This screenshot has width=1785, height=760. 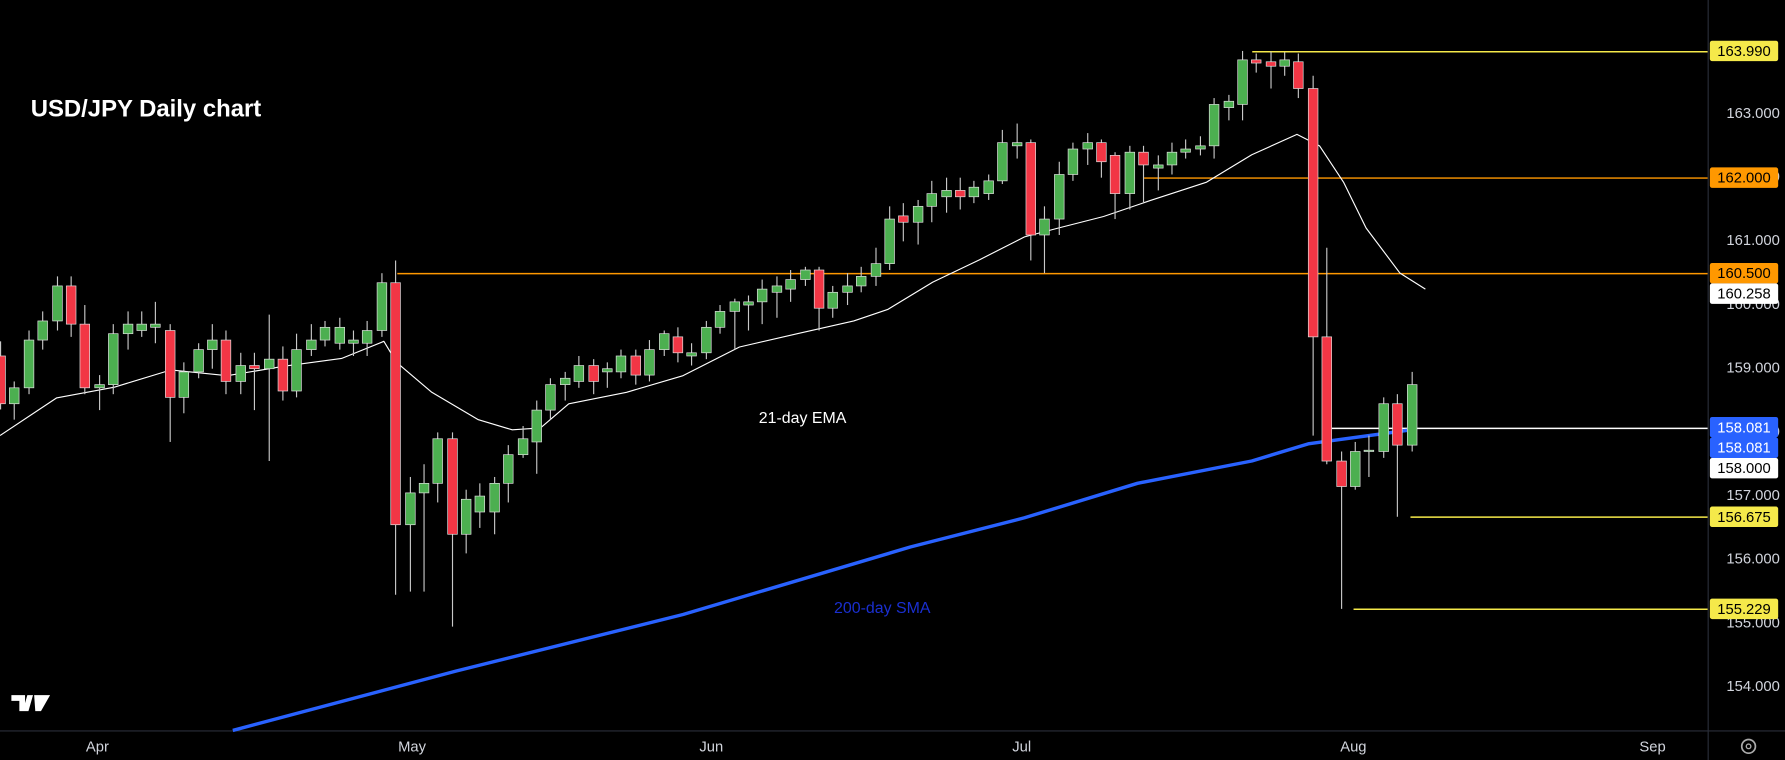 I want to click on x-tick-label: May, so click(x=412, y=747).